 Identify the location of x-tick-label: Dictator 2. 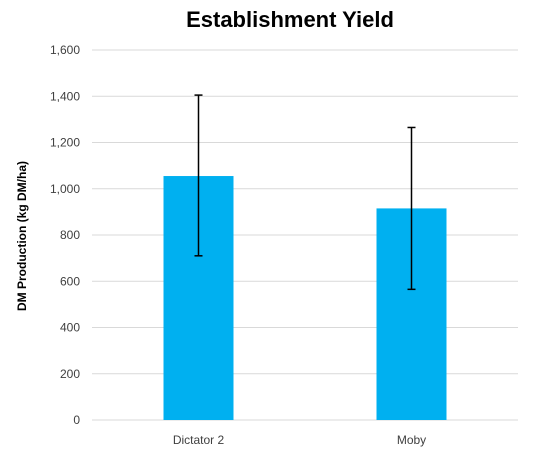
(199, 440).